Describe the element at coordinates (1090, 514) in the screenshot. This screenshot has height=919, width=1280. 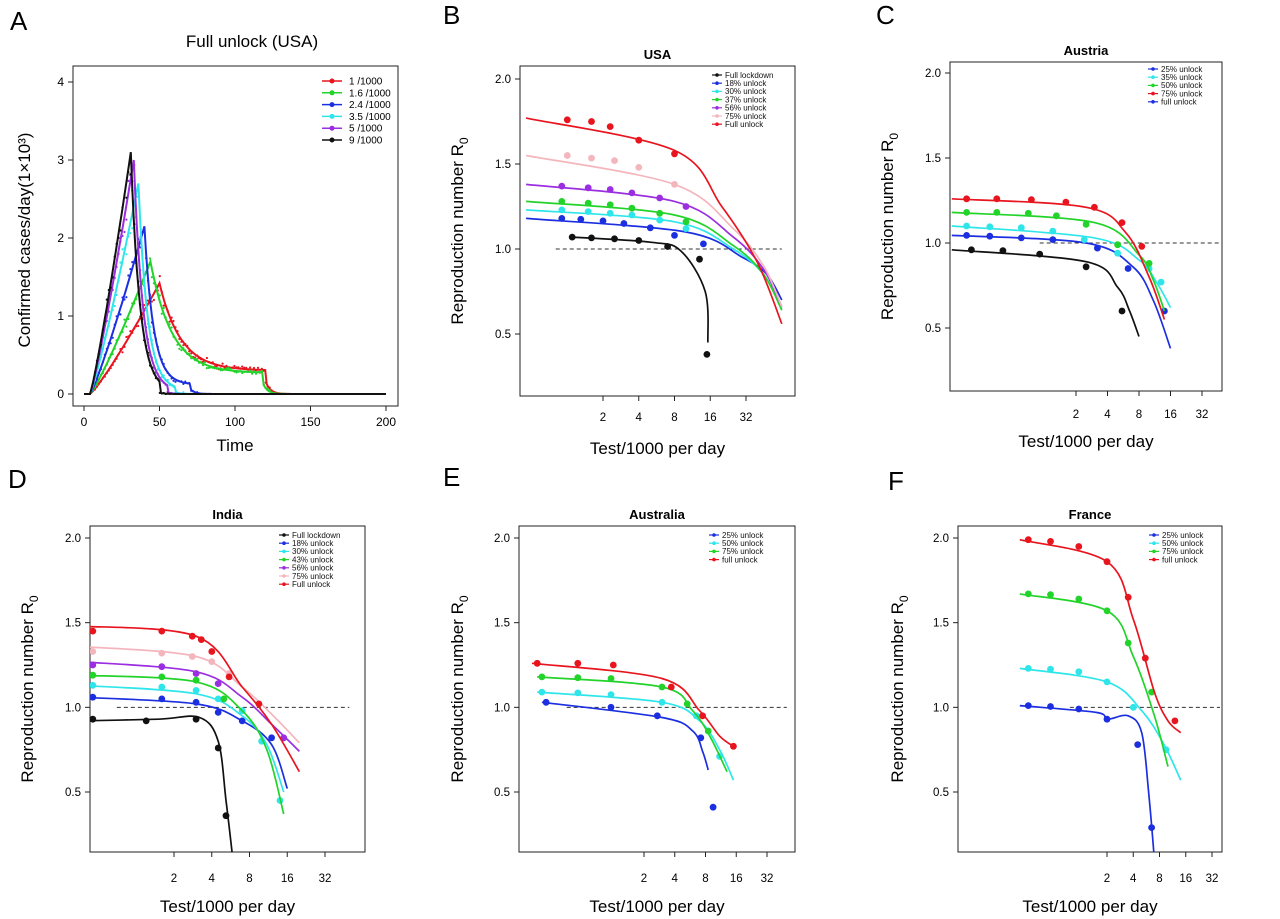
I see `panel-title: France` at that location.